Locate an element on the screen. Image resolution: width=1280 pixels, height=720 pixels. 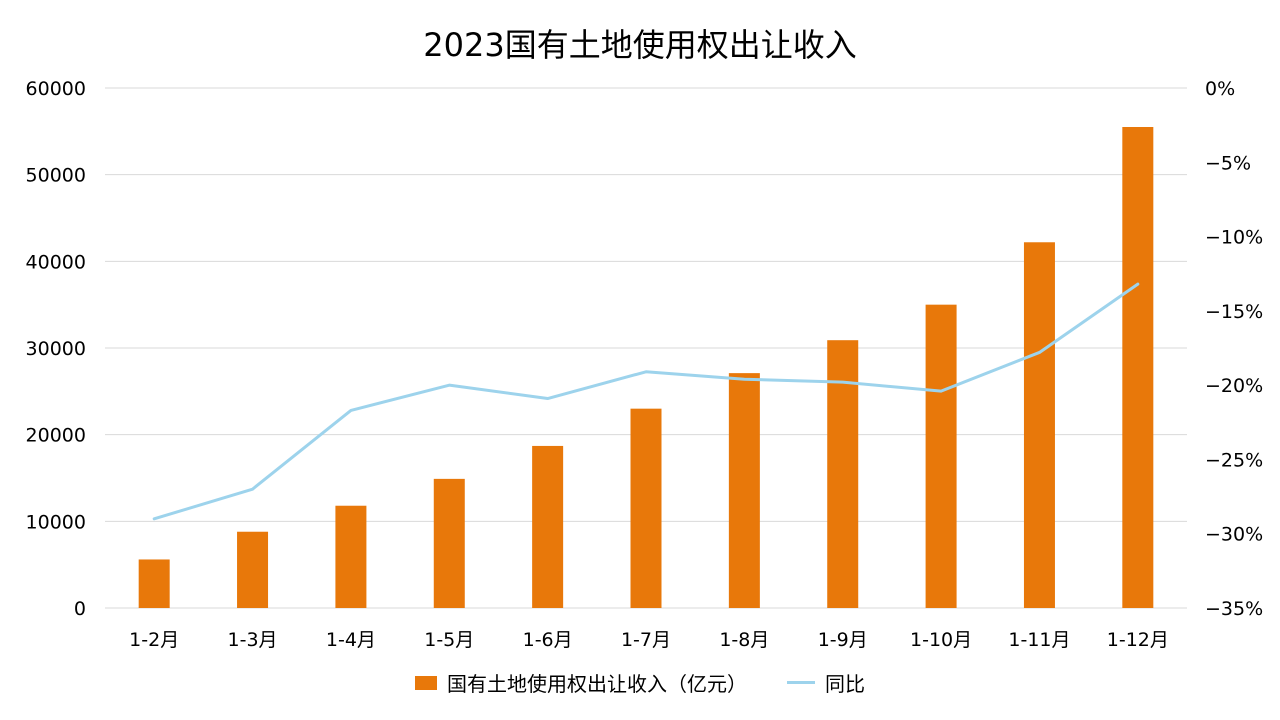
x-tick-label: 1-11月 is located at coordinates (1039, 640).